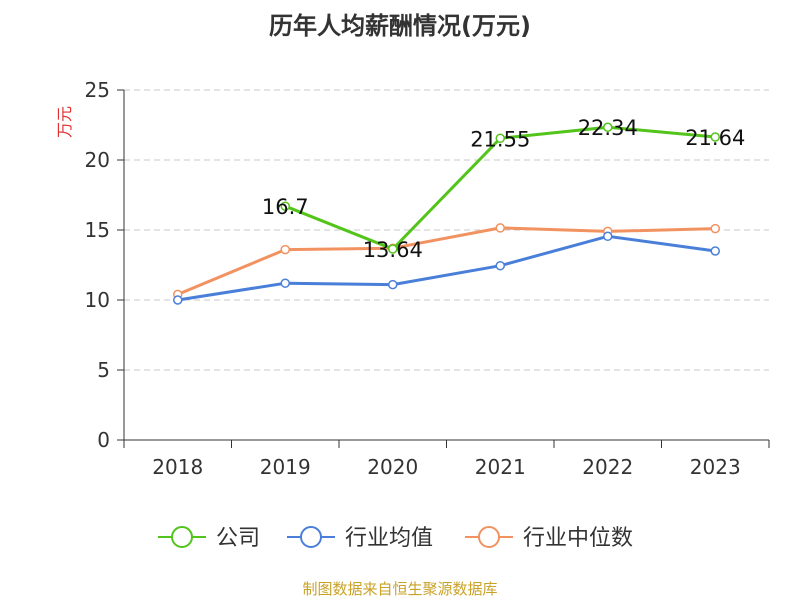 This screenshot has width=800, height=600. What do you see at coordinates (503, 189) in the screenshot?
I see `data-labels: 16.7 13.64 21.55 22.34 21.64` at bounding box center [503, 189].